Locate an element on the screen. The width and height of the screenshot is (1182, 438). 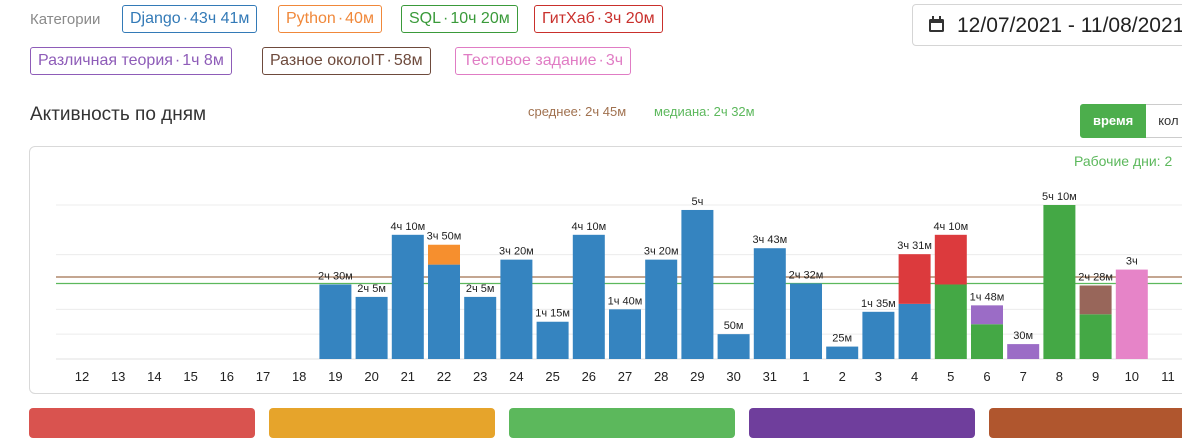
x-tick-label: 29 is located at coordinates (697, 376).